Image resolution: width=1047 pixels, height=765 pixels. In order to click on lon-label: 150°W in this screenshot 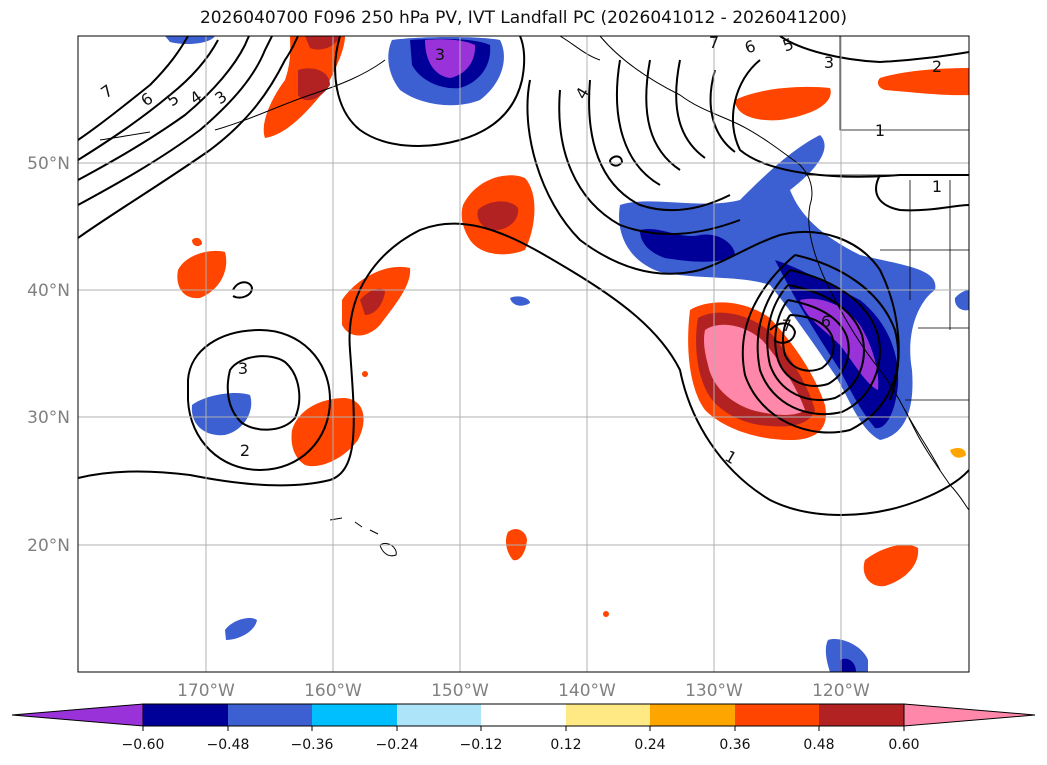, I will do `click(460, 691)`.